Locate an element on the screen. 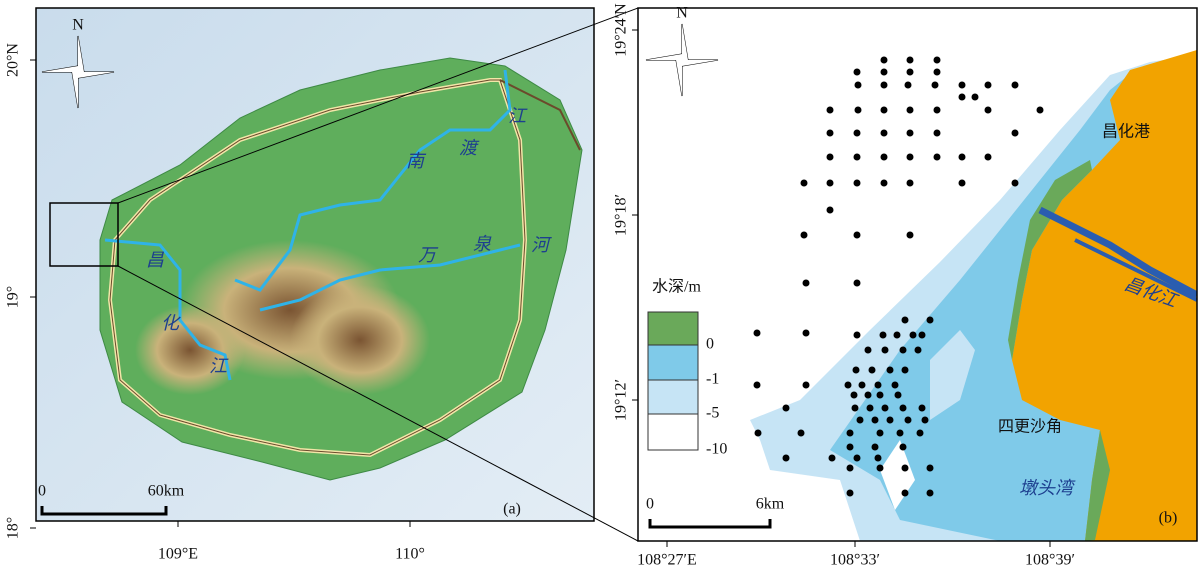  river-label: 万 is located at coordinates (428, 255).